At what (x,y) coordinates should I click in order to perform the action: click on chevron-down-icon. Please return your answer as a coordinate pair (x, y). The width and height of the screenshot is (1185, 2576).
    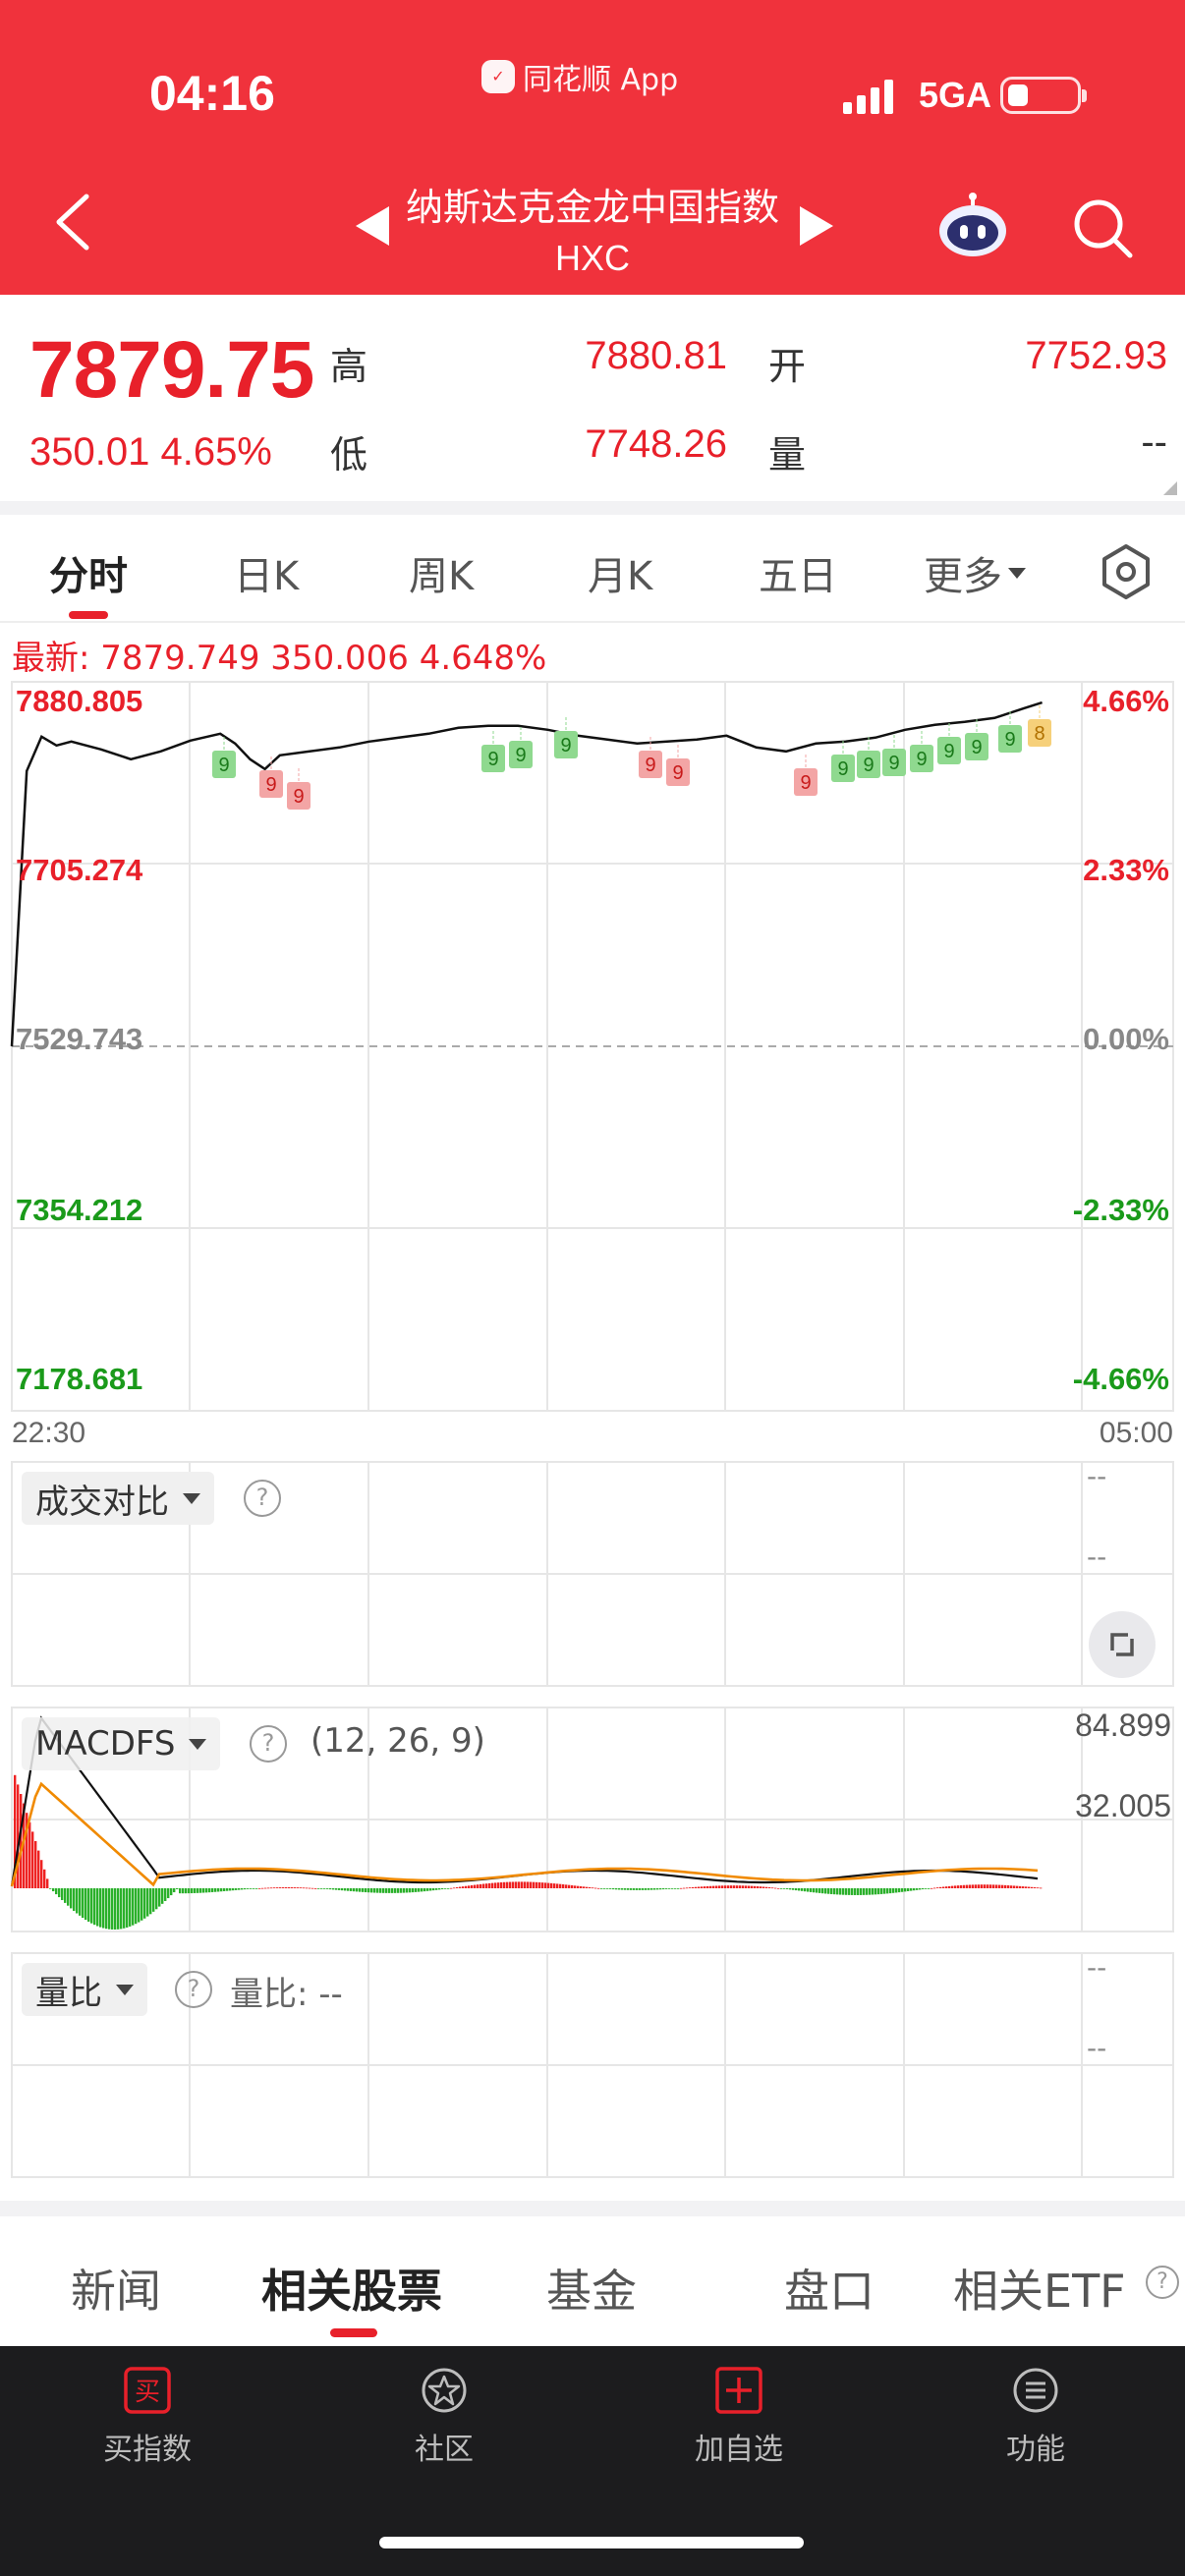
    Looking at the image, I should click on (198, 1744).